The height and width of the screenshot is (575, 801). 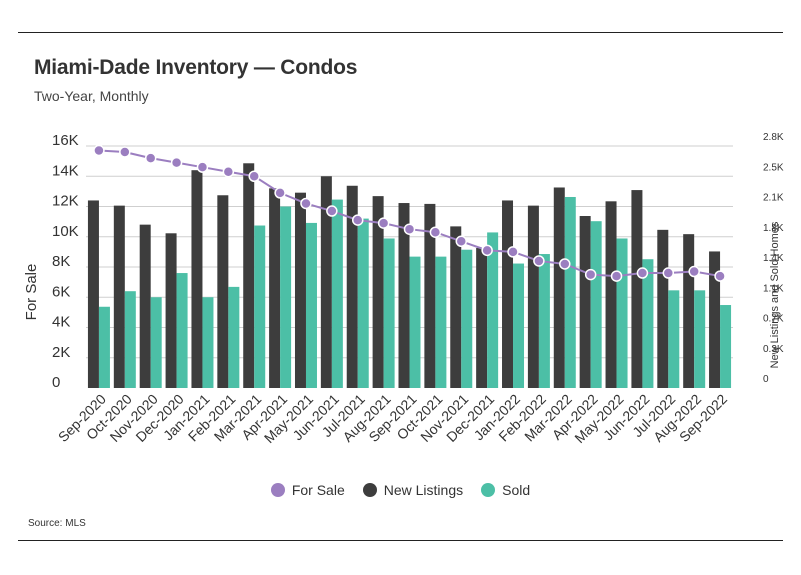 What do you see at coordinates (773, 228) in the screenshot?
I see `y2-tick-label: 1.8K` at bounding box center [773, 228].